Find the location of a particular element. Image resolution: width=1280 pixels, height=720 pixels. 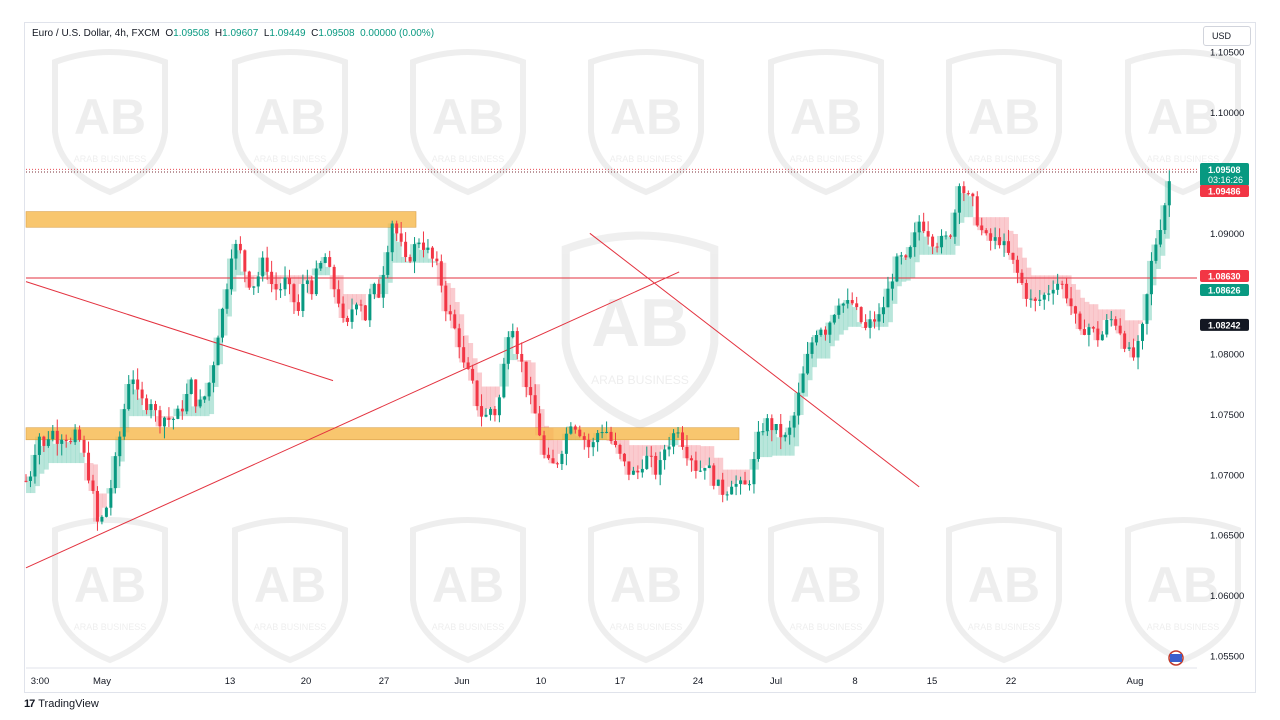

watermark-text: ARAB BUSINESS is located at coordinates (1004, 627).